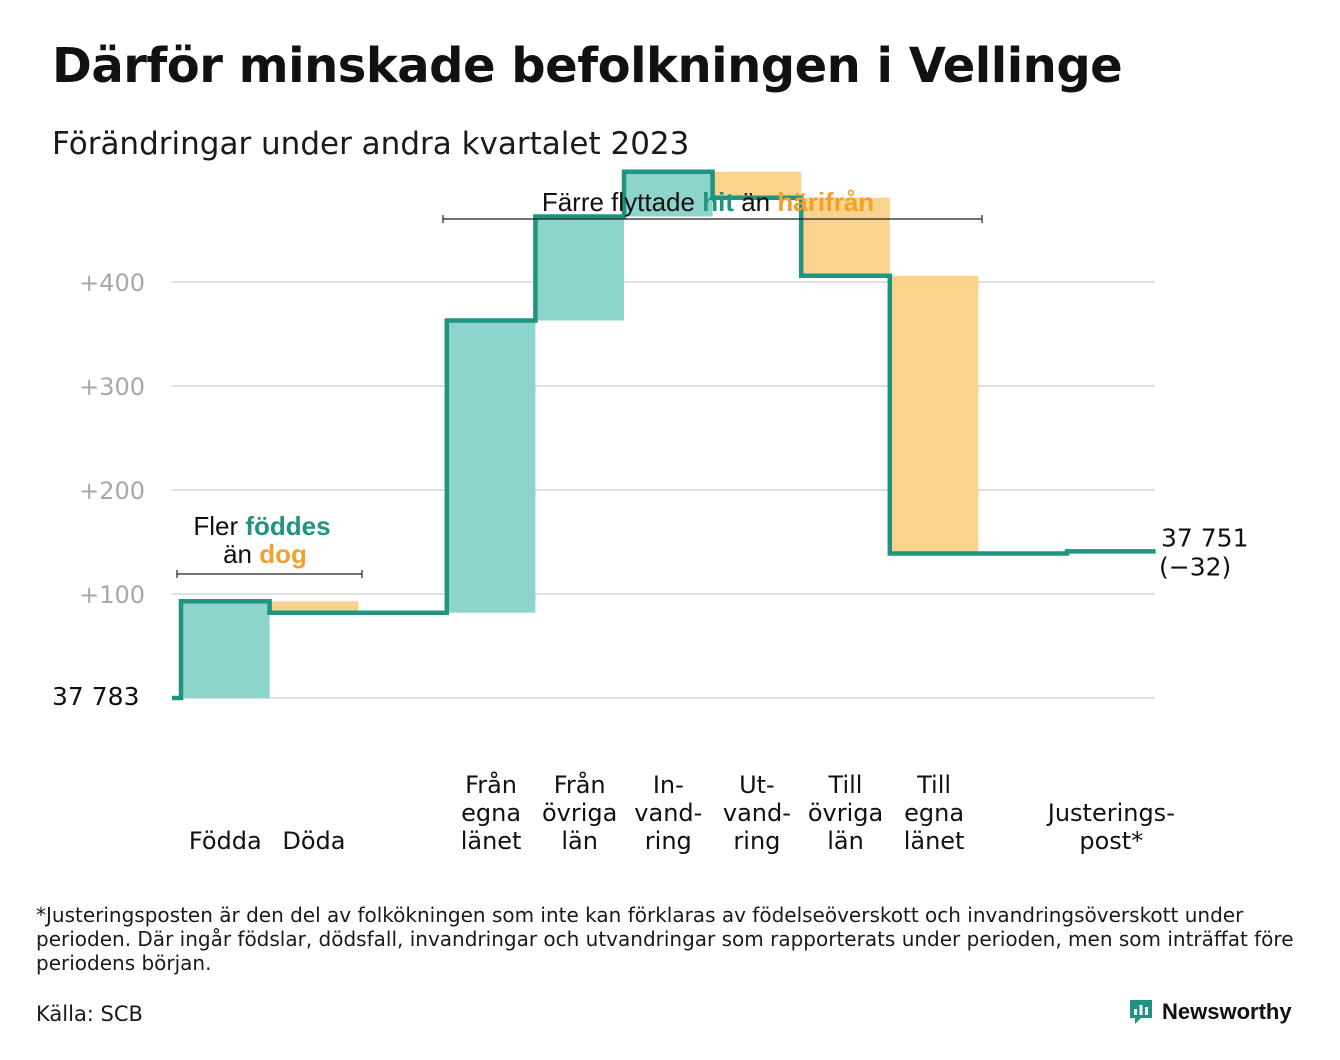 Image resolution: width=1340 pixels, height=1060 pixels. What do you see at coordinates (668, 785) in the screenshot?
I see `category-label: In-` at bounding box center [668, 785].